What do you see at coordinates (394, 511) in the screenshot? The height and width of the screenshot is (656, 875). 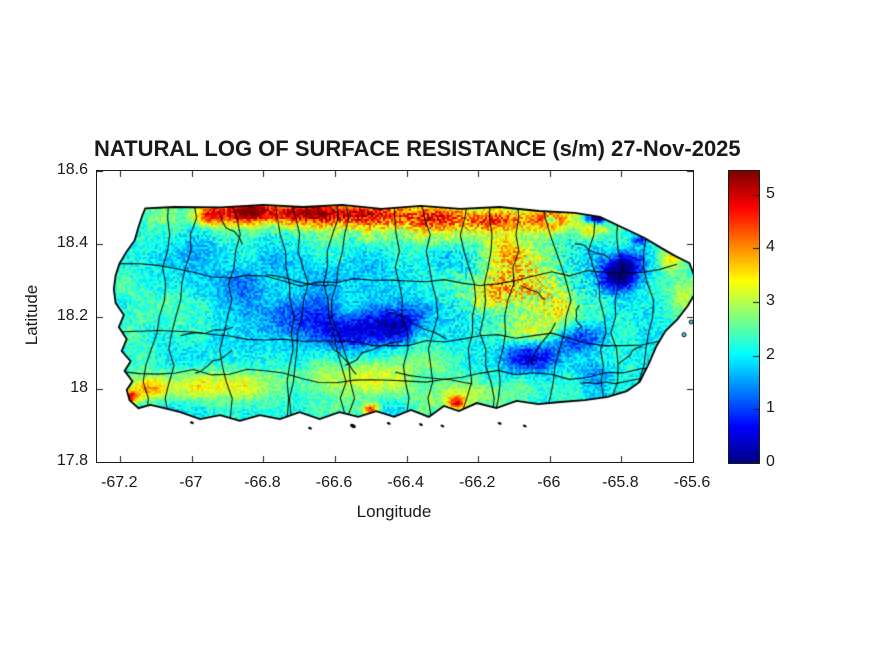 I see `x-axis-label: Longitude` at bounding box center [394, 511].